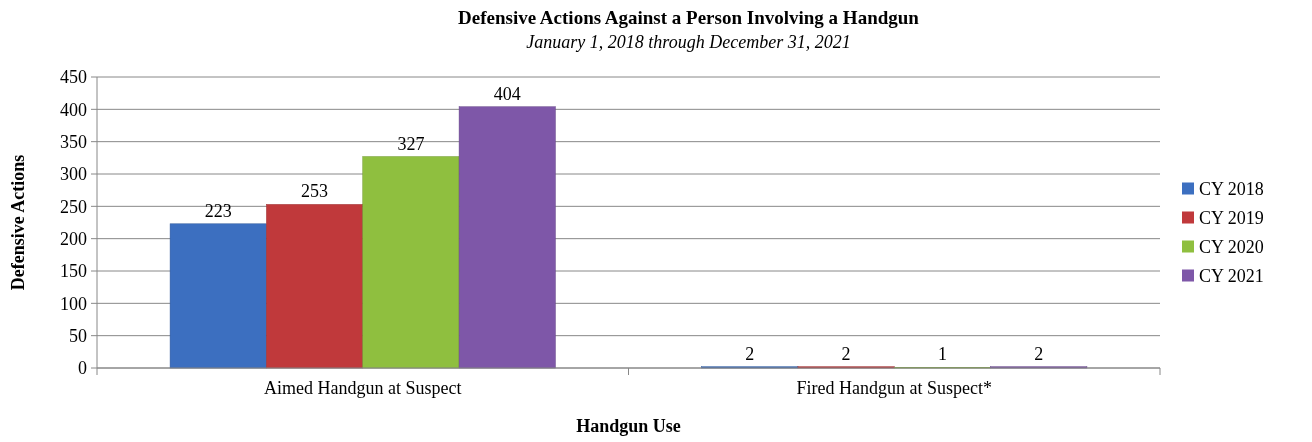 The width and height of the screenshot is (1312, 442). Describe the element at coordinates (628, 426) in the screenshot. I see `x-axis-title: Handgun Use` at that location.